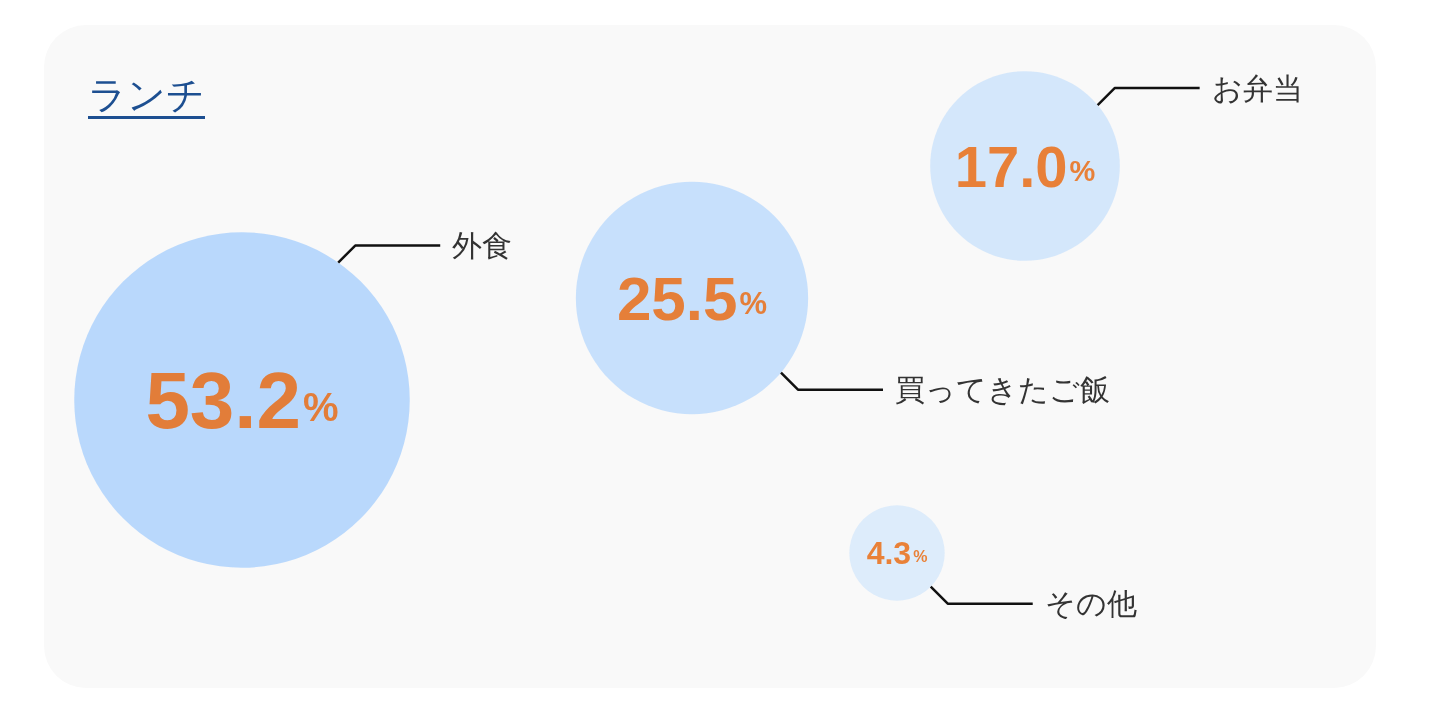 Image resolution: width=1440 pixels, height=704 pixels. Describe the element at coordinates (692, 298) in the screenshot. I see `data-label: 25.5%` at that location.